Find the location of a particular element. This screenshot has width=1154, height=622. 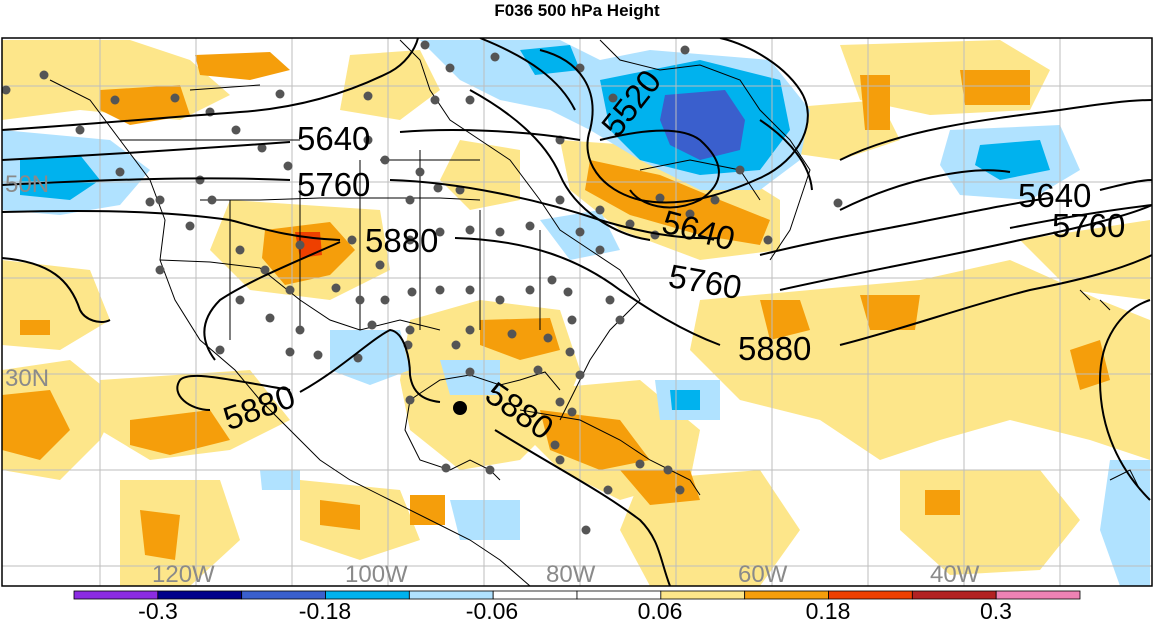

lat-label-30n: 30N is located at coordinates (27, 378).